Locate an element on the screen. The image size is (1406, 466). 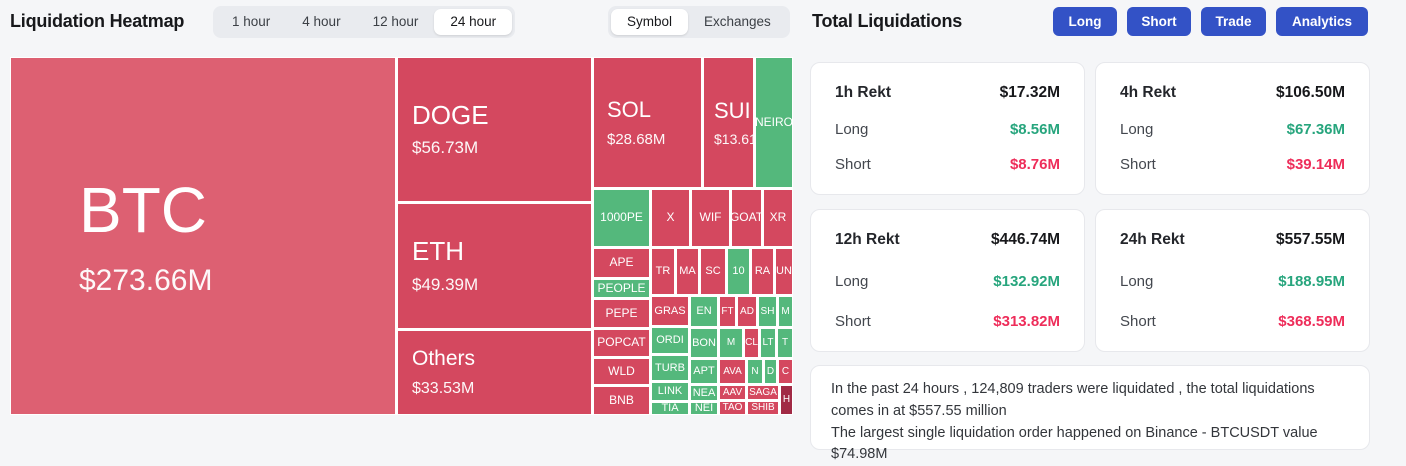
time-range-1hour: 1 hour is located at coordinates (251, 22).